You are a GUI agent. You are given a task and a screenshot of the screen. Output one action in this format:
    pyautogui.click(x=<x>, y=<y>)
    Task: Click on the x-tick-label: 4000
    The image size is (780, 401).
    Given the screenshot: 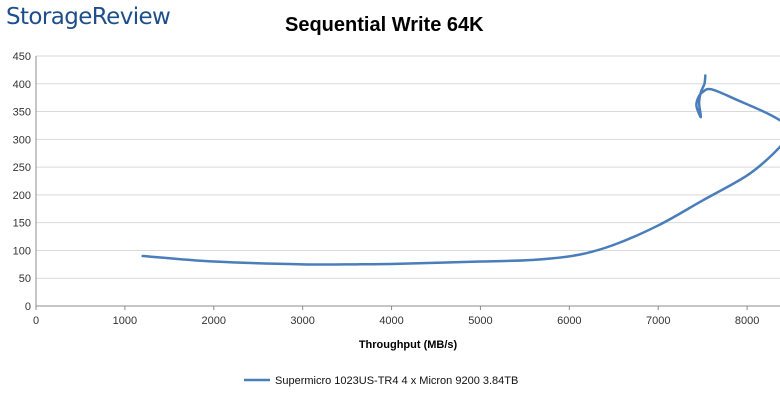 What is the action you would take?
    pyautogui.click(x=391, y=321)
    